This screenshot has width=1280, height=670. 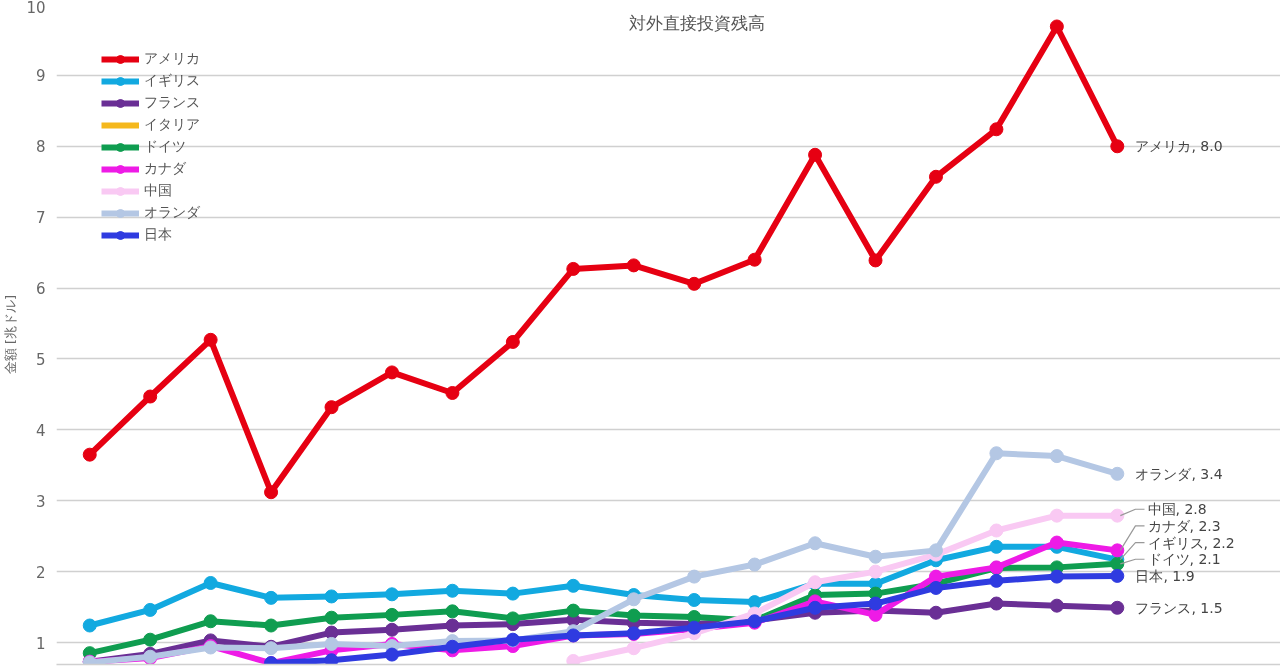 I want to click on data-label: フランス, 1.5, so click(x=1179, y=607).